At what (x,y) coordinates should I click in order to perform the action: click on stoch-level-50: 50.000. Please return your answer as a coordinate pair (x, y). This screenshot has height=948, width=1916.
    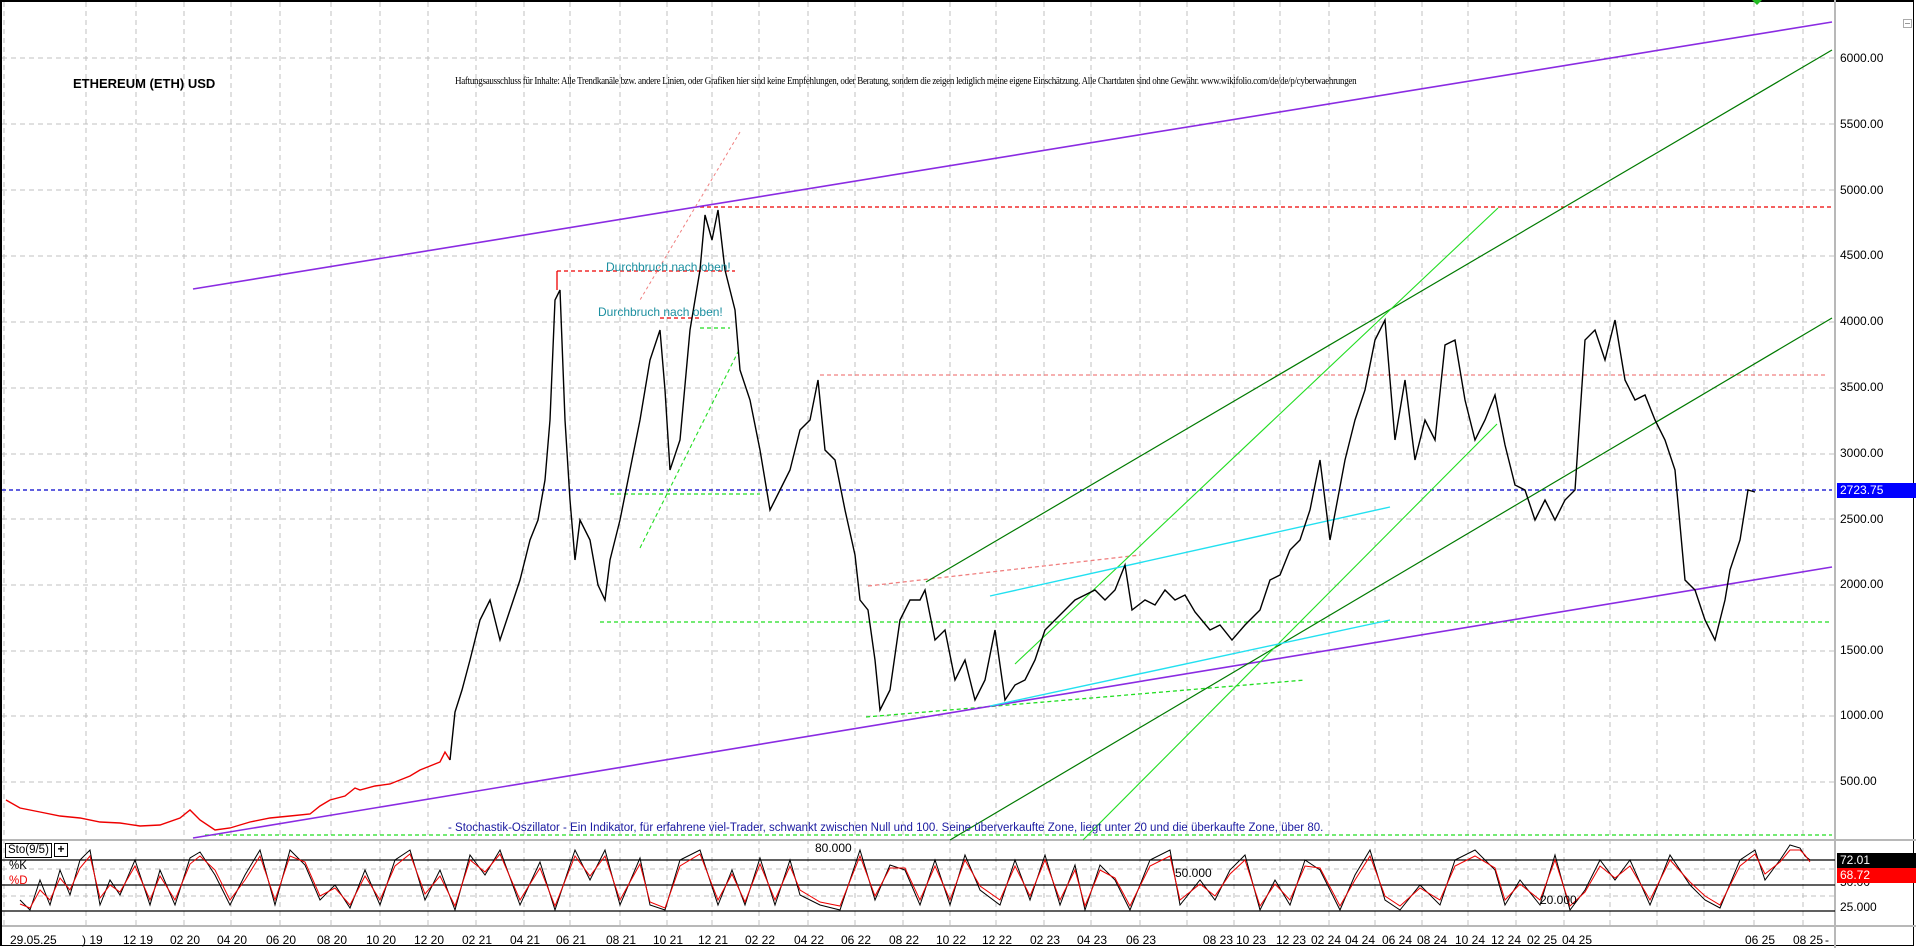
    Looking at the image, I should click on (1193, 873).